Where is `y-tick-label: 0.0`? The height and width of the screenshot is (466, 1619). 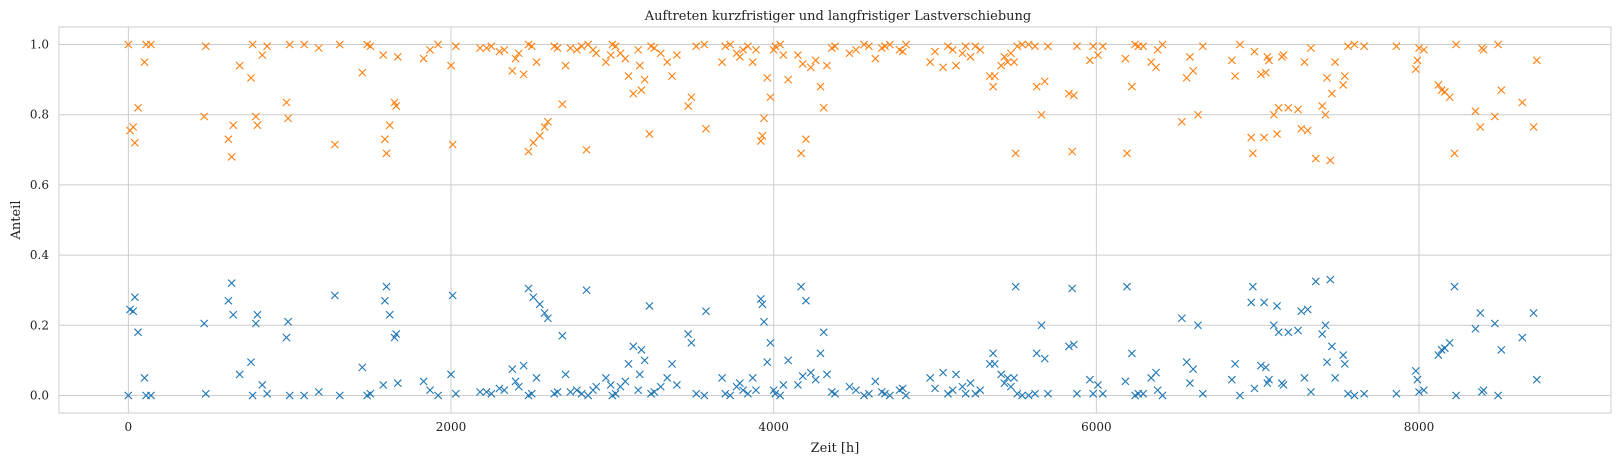
y-tick-label: 0.0 is located at coordinates (39, 395).